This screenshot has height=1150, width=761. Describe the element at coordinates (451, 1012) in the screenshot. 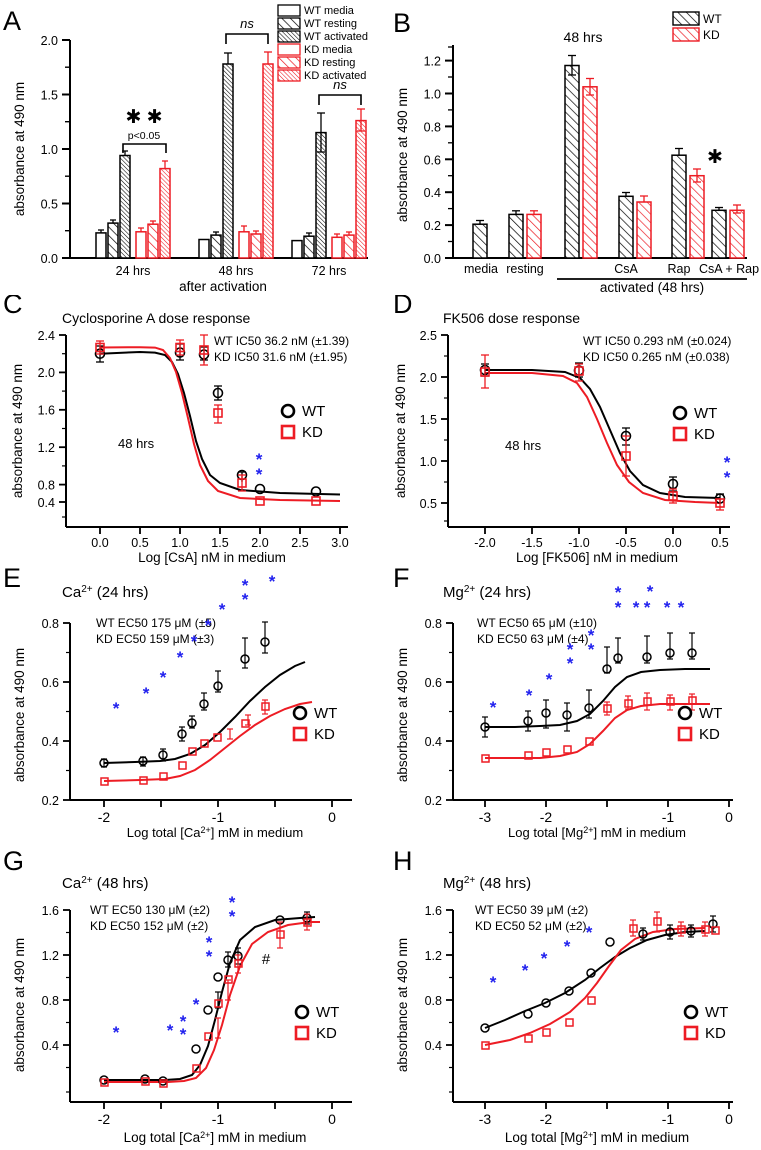

I see `panel-h-y-minor-ticks` at that location.